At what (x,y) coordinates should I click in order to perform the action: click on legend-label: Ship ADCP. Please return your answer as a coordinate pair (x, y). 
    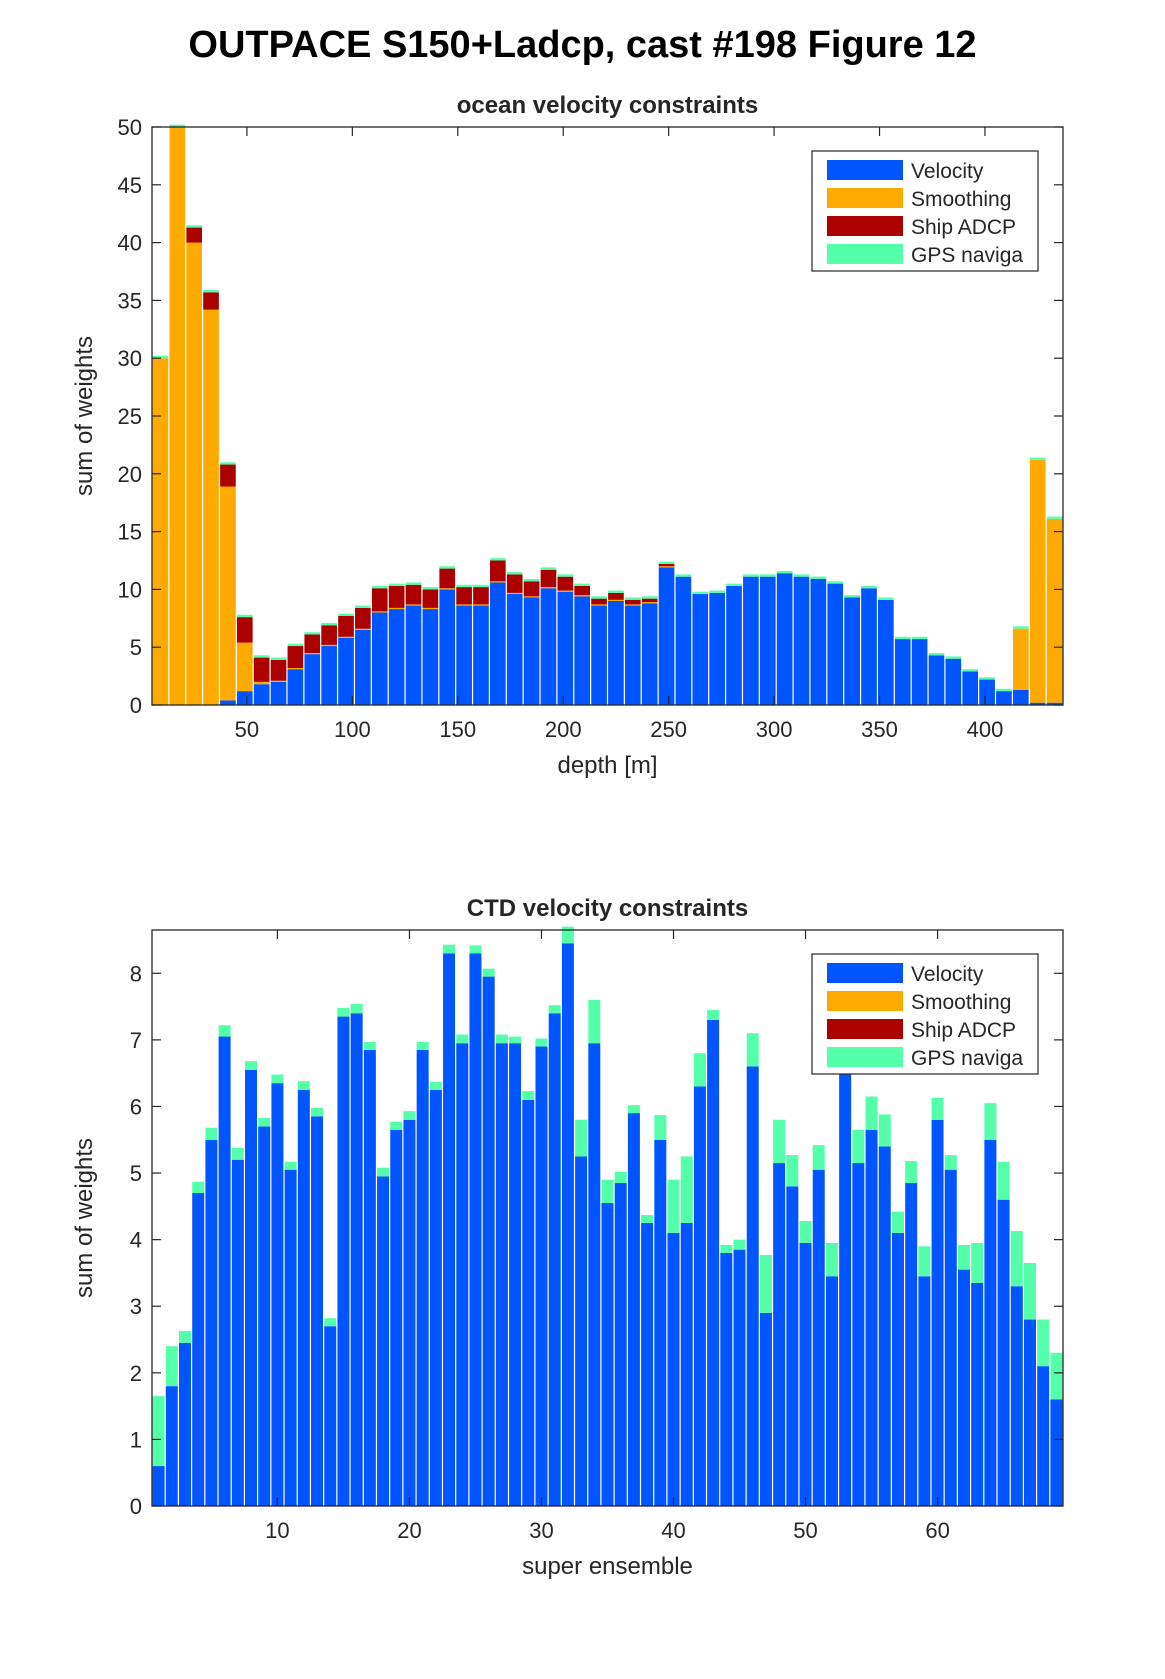
    Looking at the image, I should click on (963, 227).